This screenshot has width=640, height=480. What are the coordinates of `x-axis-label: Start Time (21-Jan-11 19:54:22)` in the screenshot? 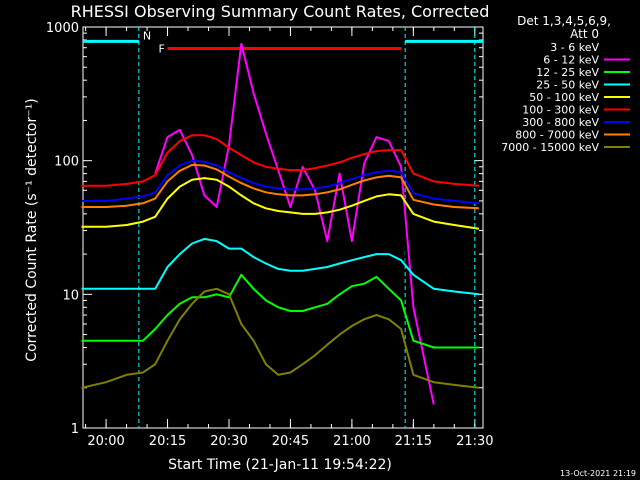 It's located at (280, 465).